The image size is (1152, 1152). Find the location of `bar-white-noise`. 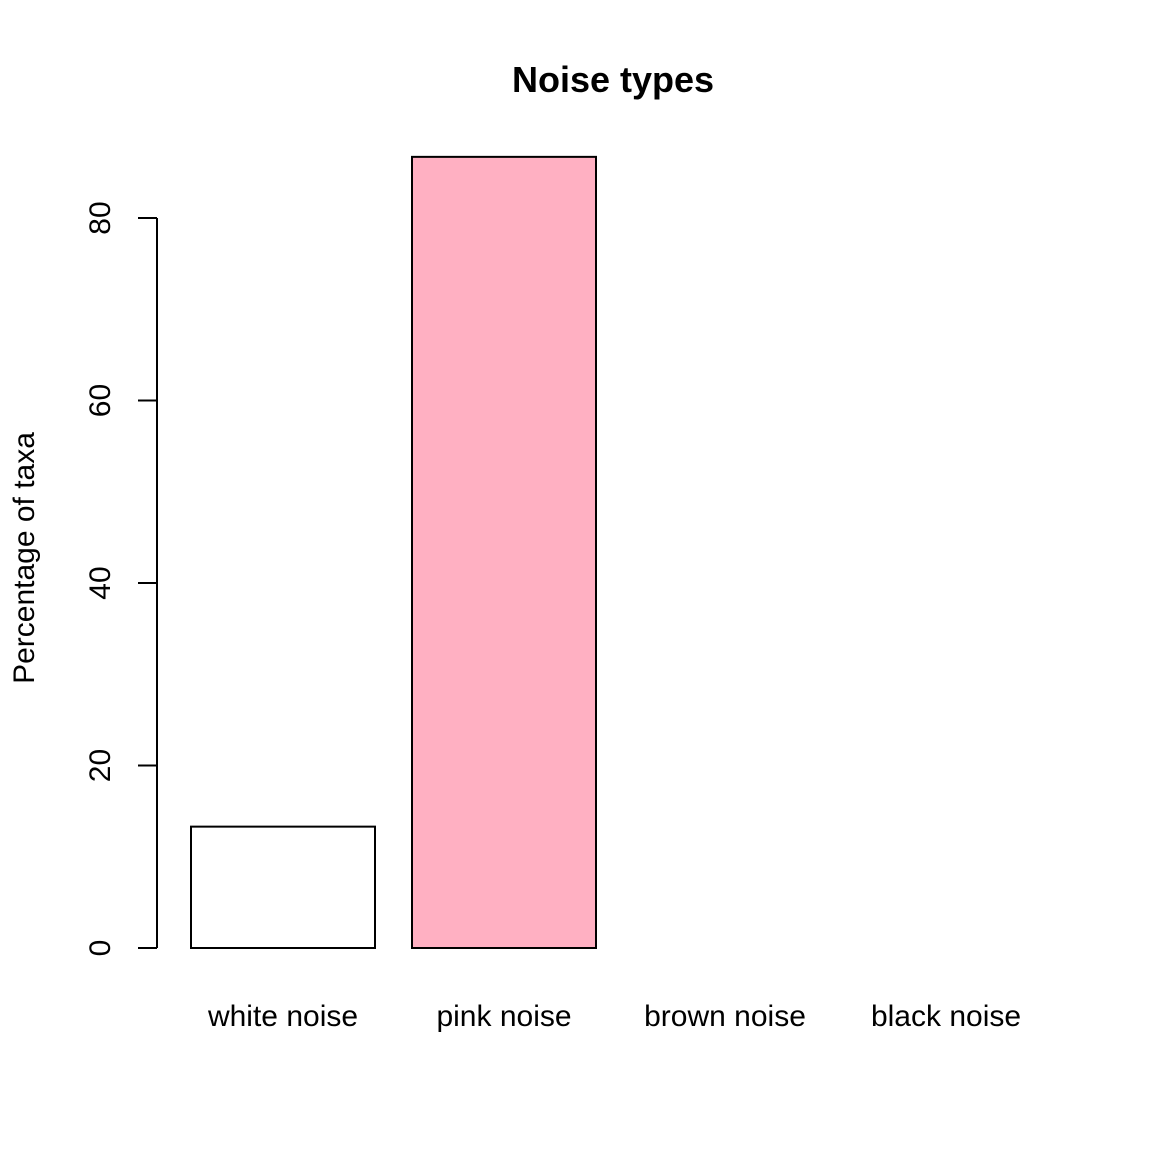

bar-white-noise is located at coordinates (283, 887).